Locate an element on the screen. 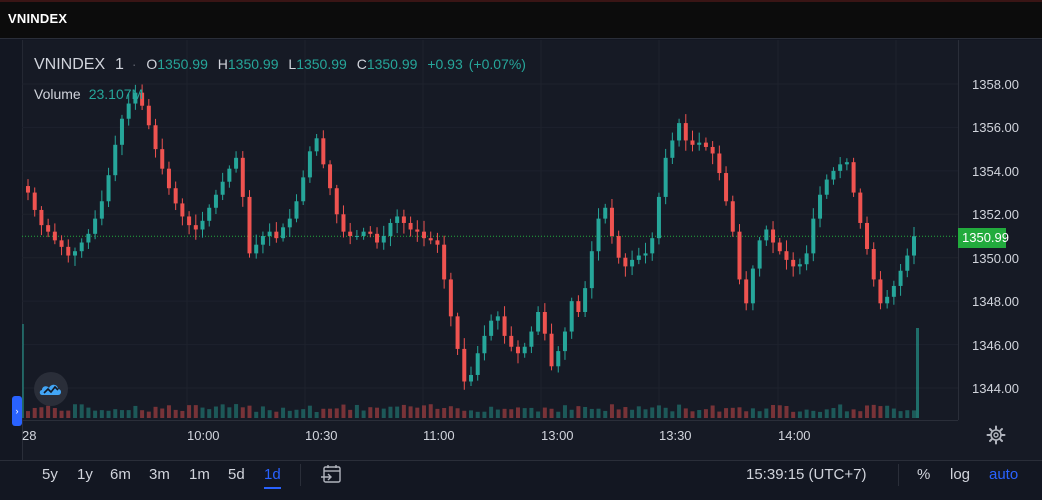 This screenshot has width=1042, height=500. legend-open-label: O is located at coordinates (152, 64).